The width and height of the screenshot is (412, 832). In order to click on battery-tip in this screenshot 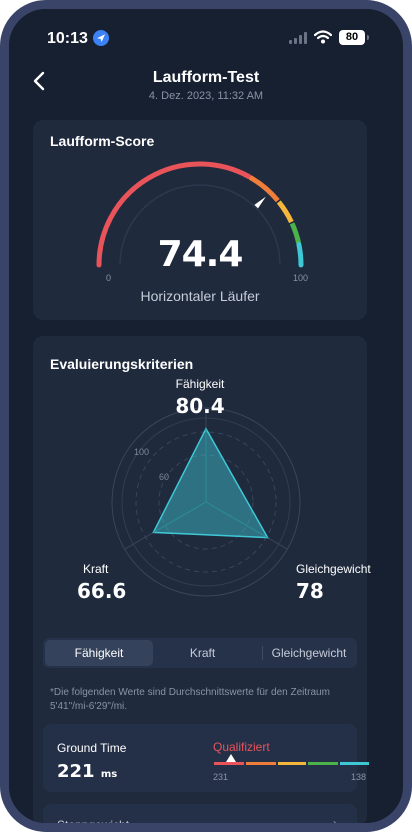, I will do `click(368, 37)`.